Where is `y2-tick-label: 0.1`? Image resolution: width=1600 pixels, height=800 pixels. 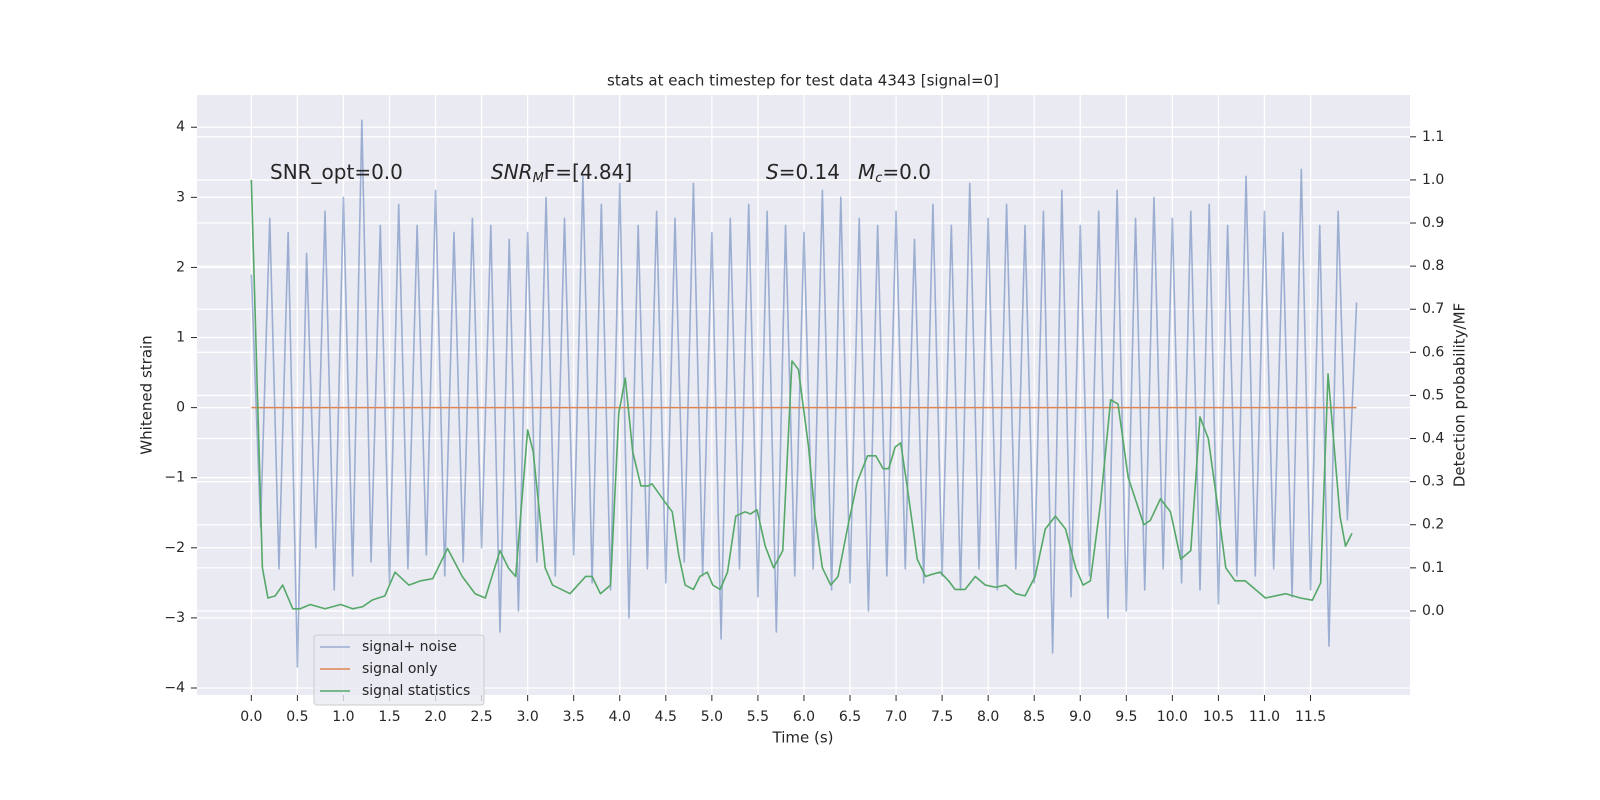
y2-tick-label: 0.1 is located at coordinates (1433, 568).